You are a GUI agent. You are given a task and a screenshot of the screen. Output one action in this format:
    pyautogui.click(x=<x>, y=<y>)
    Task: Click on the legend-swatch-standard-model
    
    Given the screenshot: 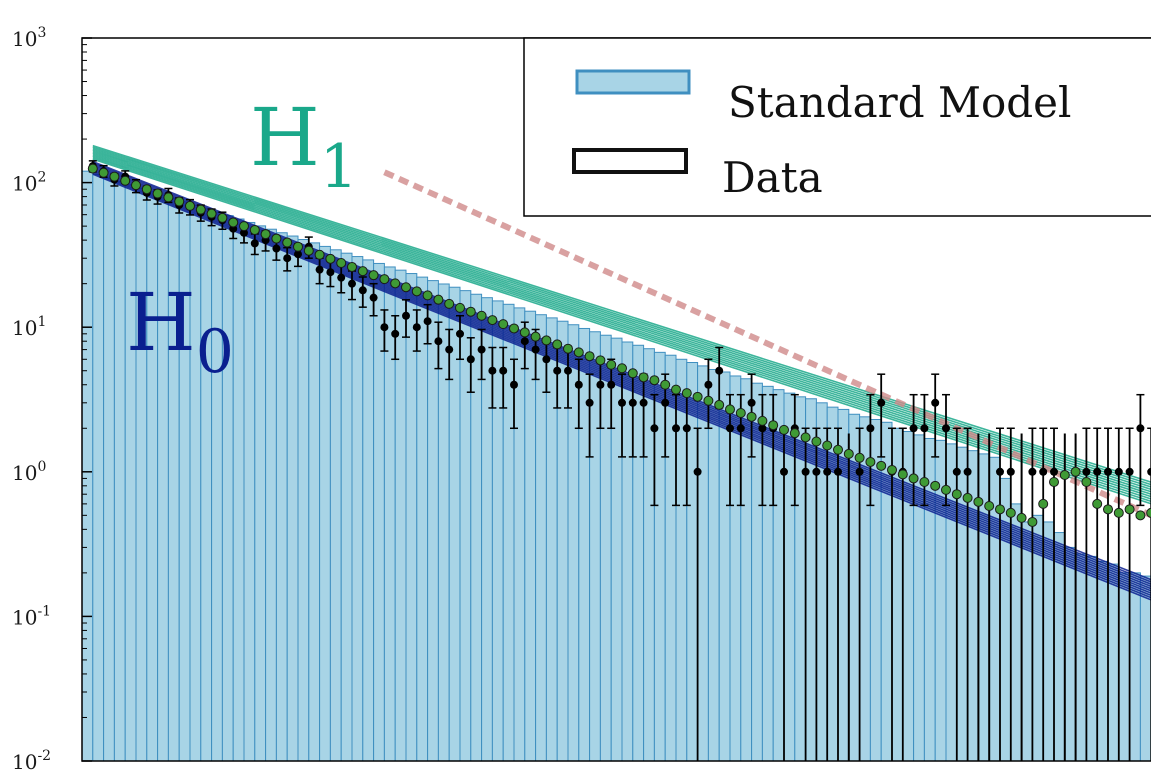 What is the action you would take?
    pyautogui.click(x=633, y=82)
    